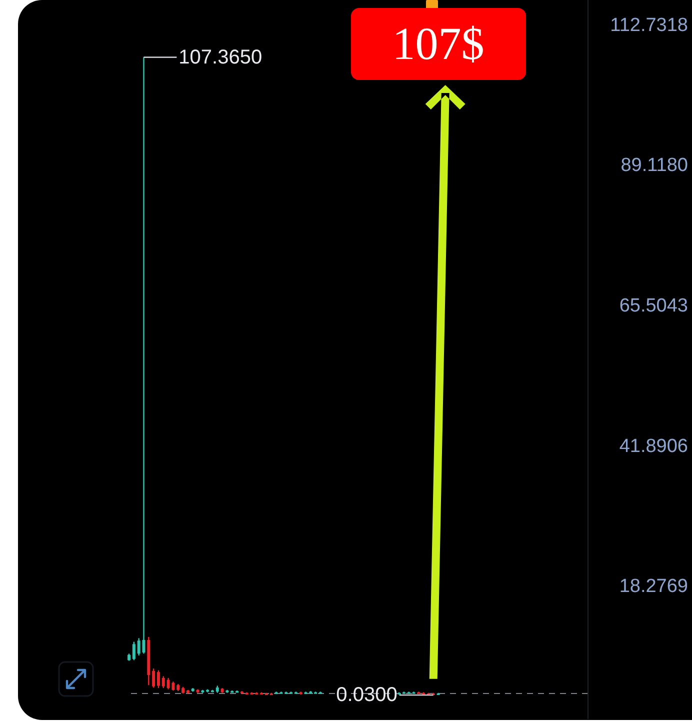  Describe the element at coordinates (653, 587) in the screenshot. I see `y-tick-label: 18.2769` at that location.